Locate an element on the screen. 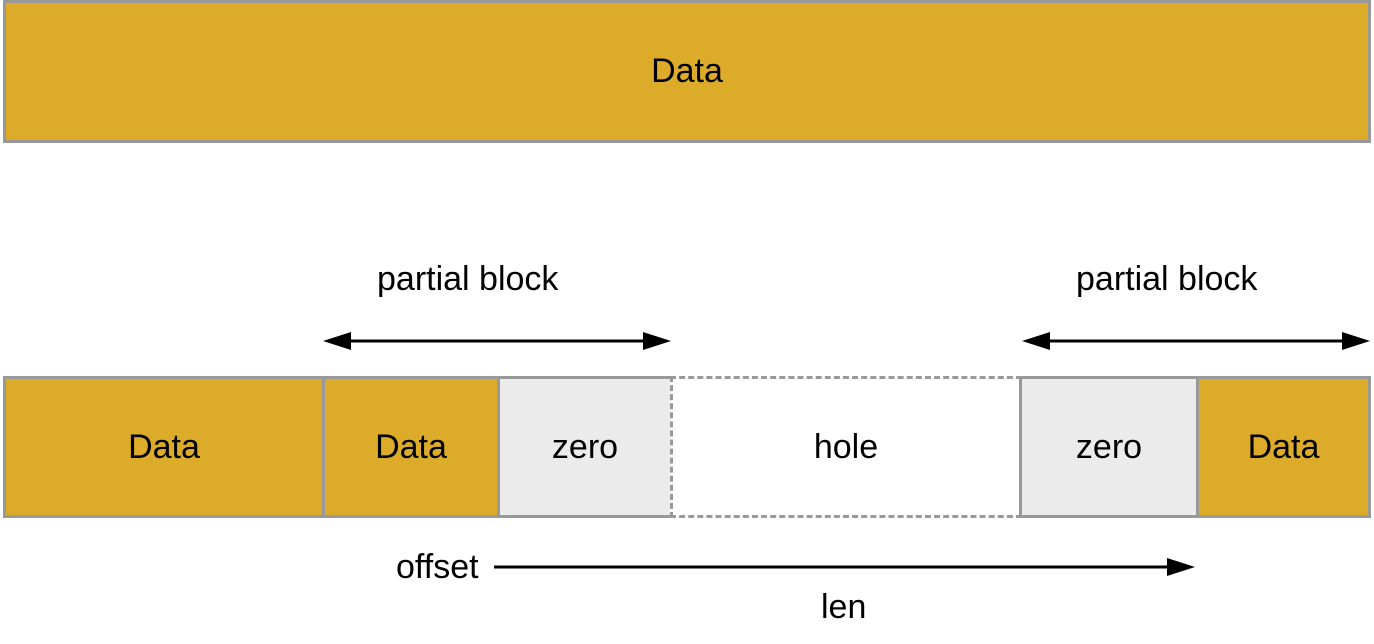  partial-block-right-arrow is located at coordinates (1196, 341).